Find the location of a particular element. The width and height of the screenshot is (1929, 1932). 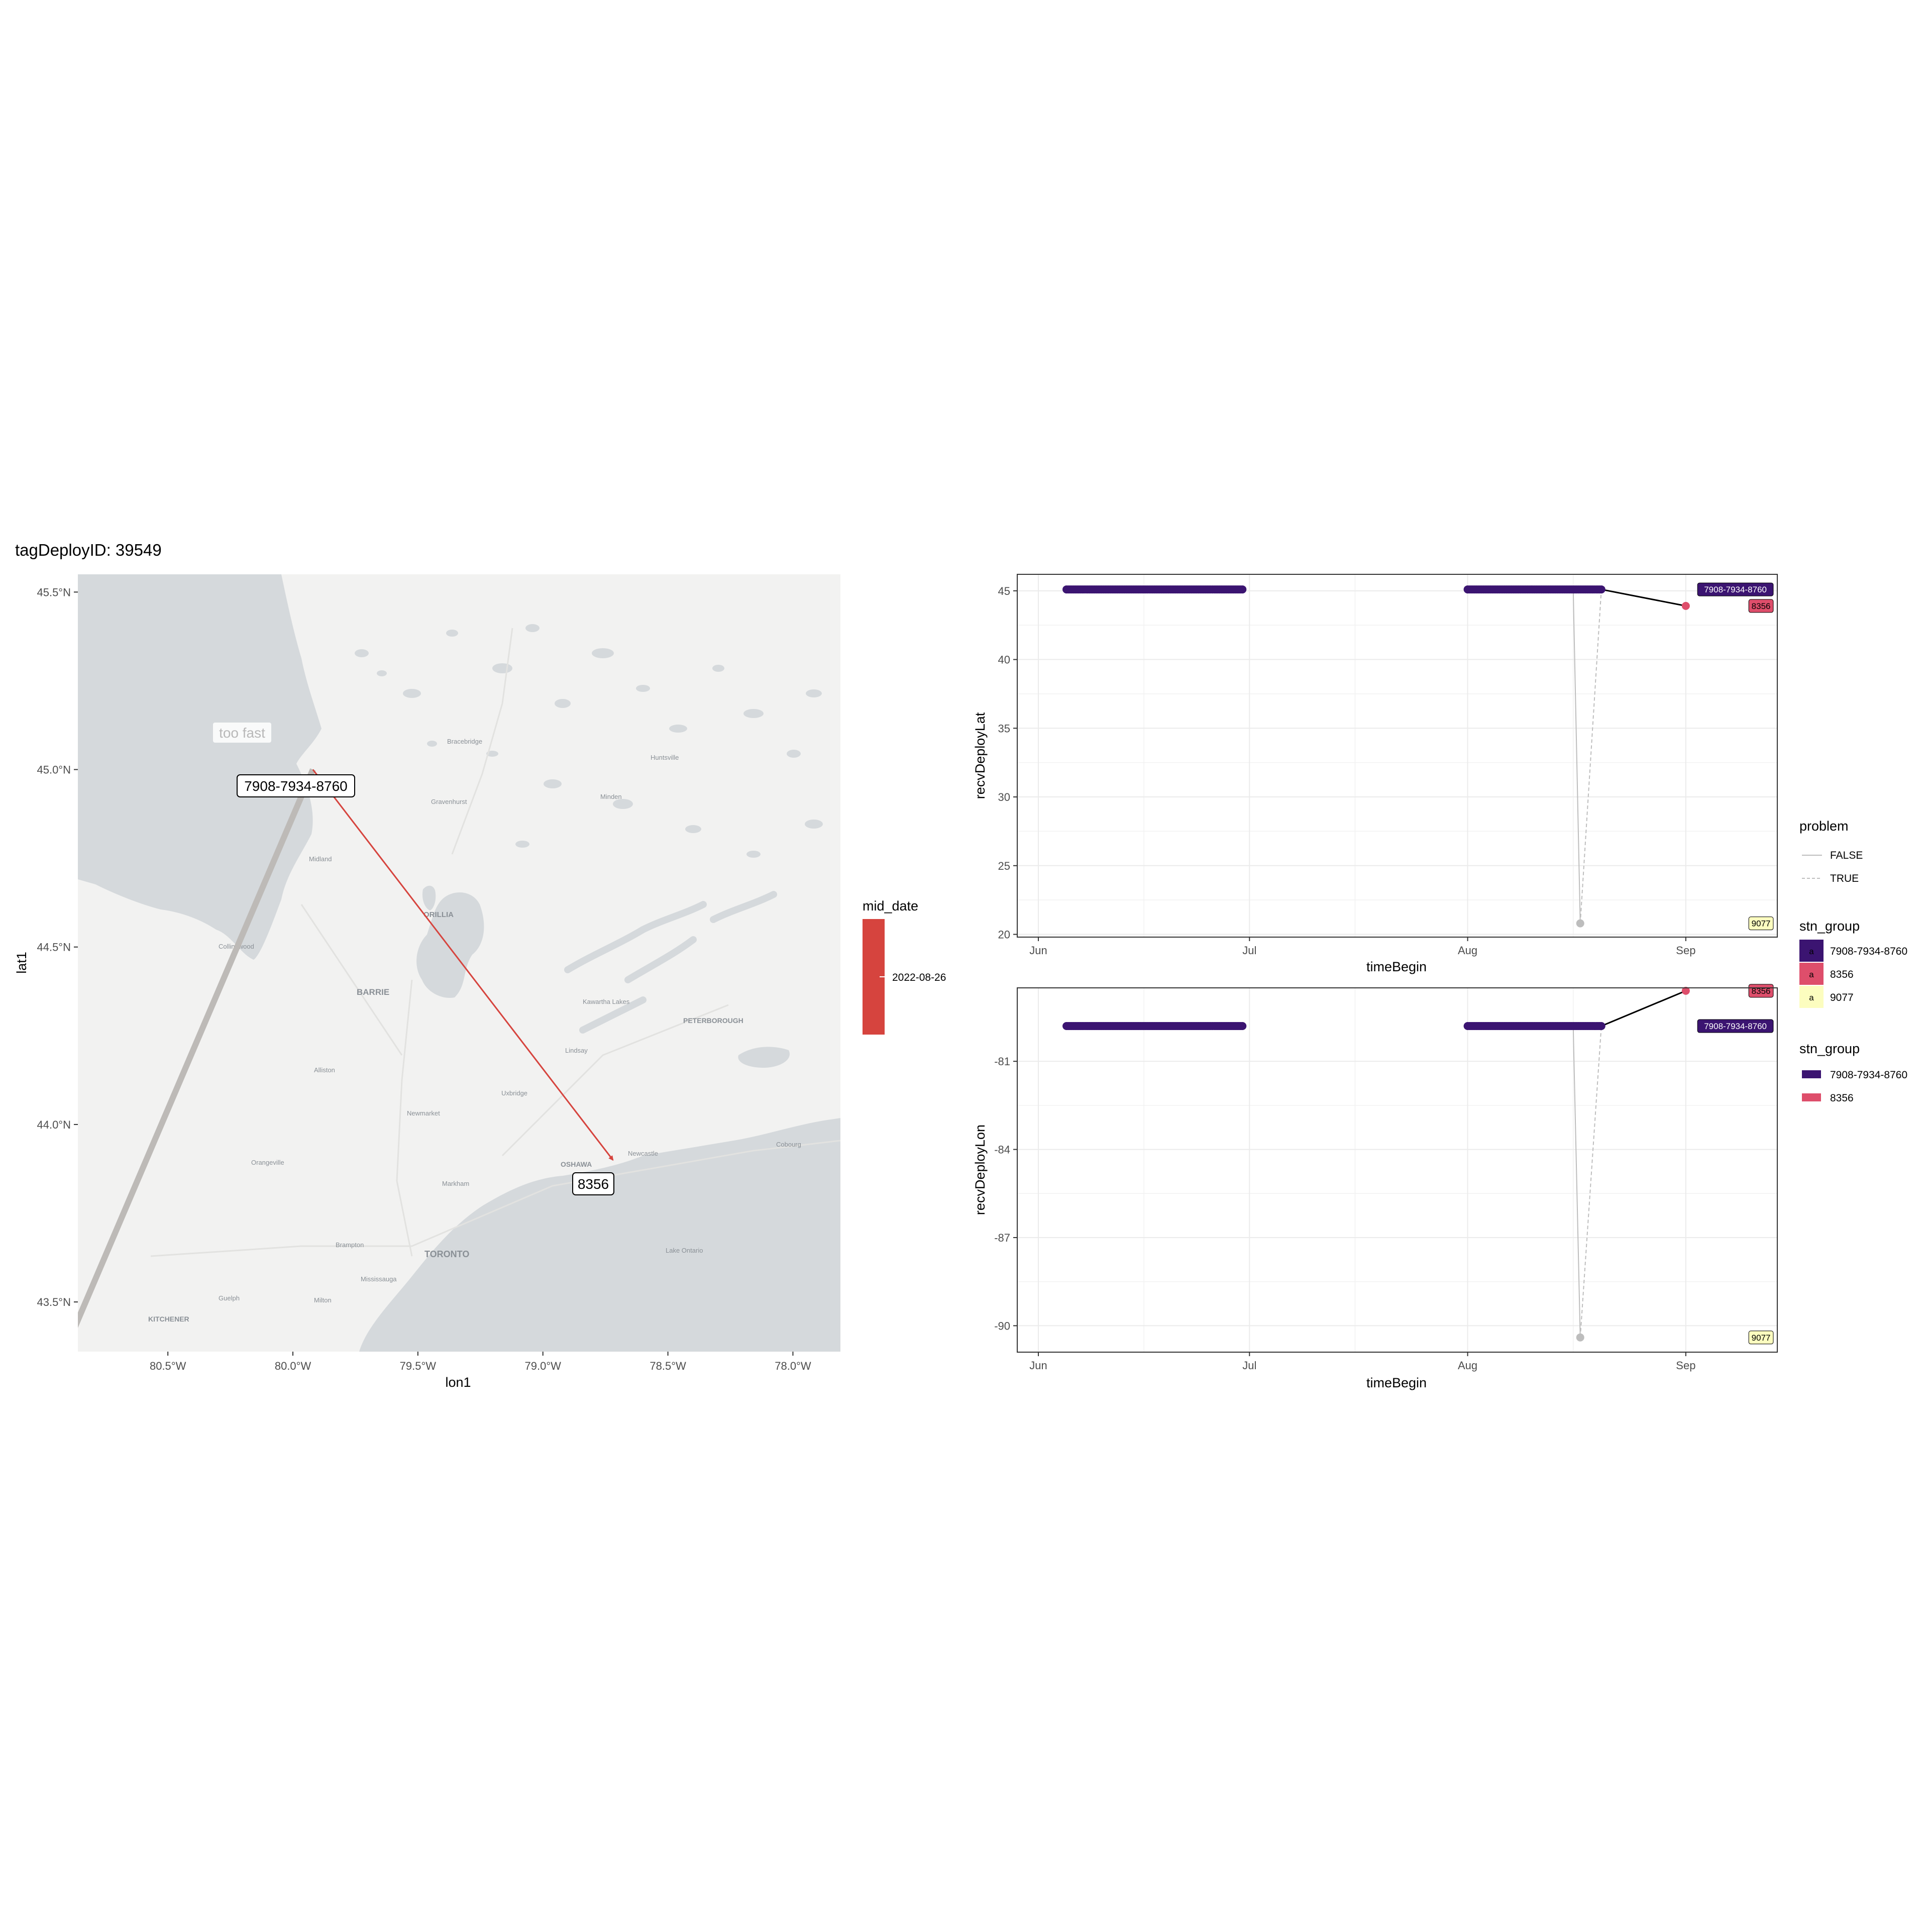

lon-y-tick-label: -87 is located at coordinates (1002, 1238).